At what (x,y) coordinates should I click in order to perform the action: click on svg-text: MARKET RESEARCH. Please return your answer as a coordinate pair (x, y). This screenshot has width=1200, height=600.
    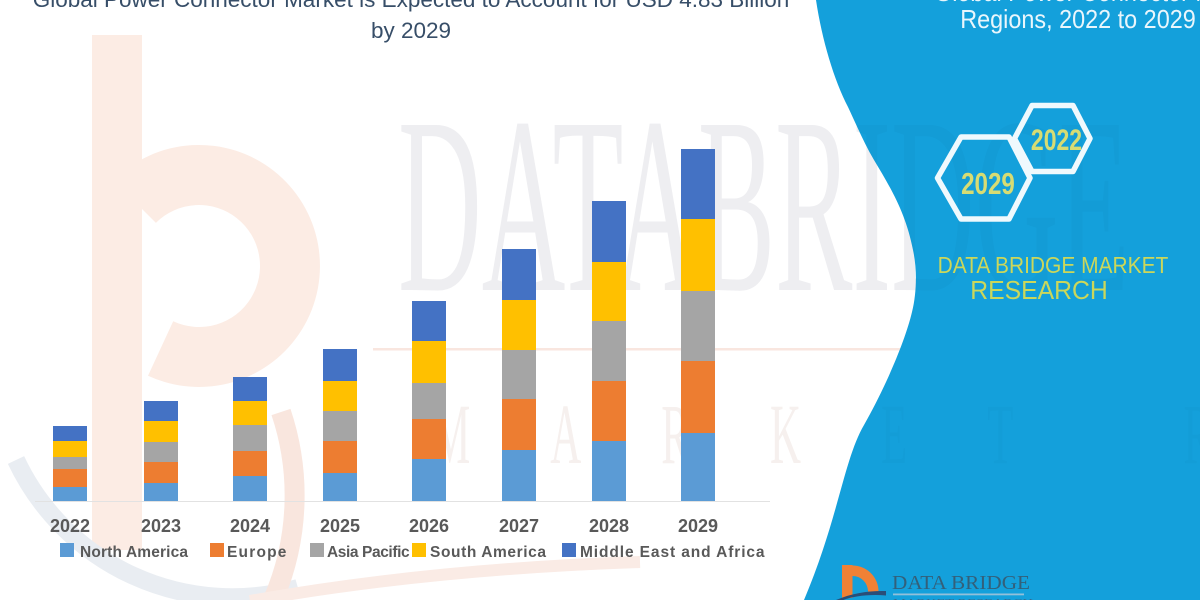
    Looking at the image, I should click on (963, 598).